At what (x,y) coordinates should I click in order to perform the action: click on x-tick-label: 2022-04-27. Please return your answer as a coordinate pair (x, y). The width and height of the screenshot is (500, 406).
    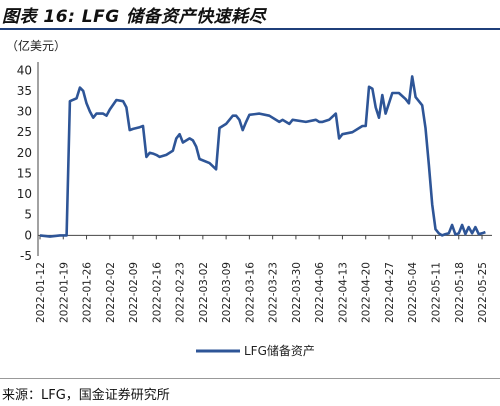
    Looking at the image, I should click on (390, 292).